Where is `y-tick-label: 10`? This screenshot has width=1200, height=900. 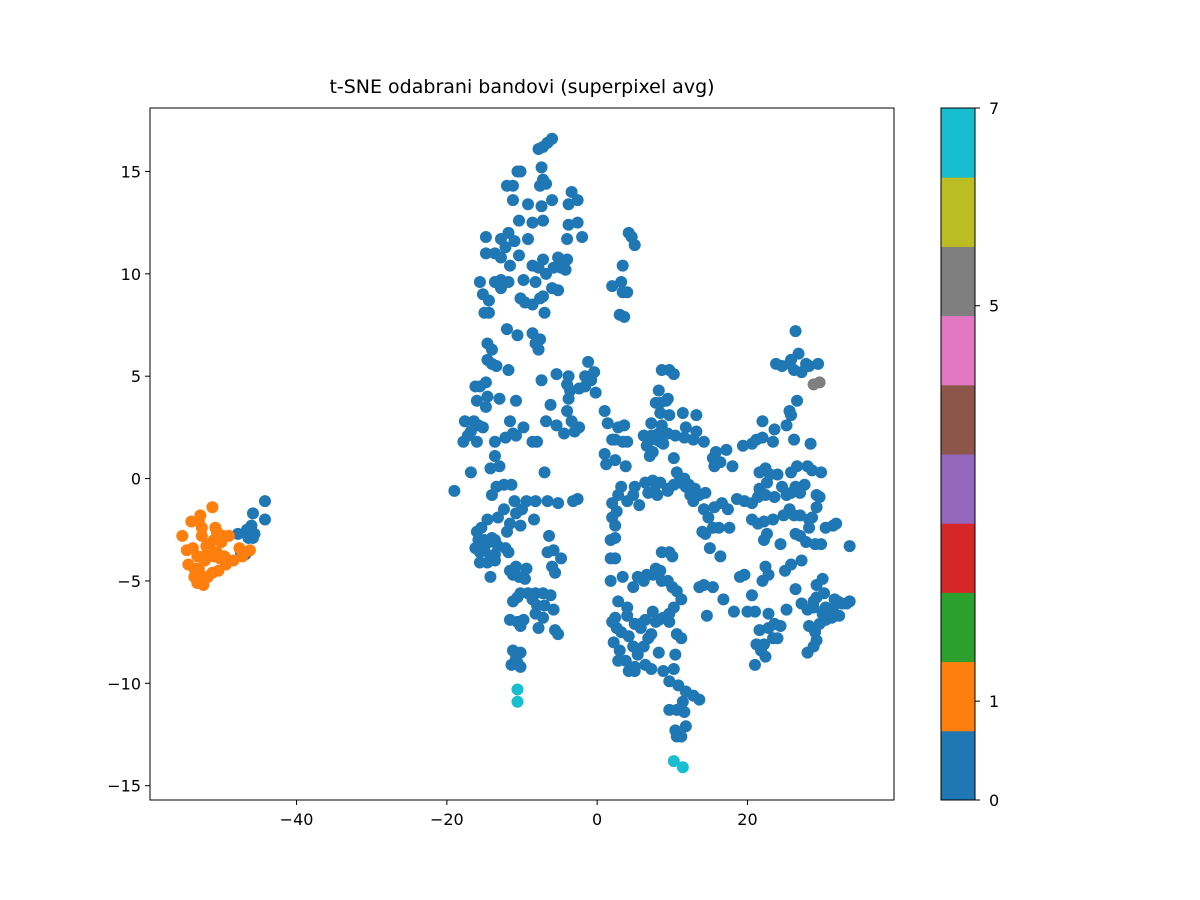
y-tick-label: 10 is located at coordinates (131, 274).